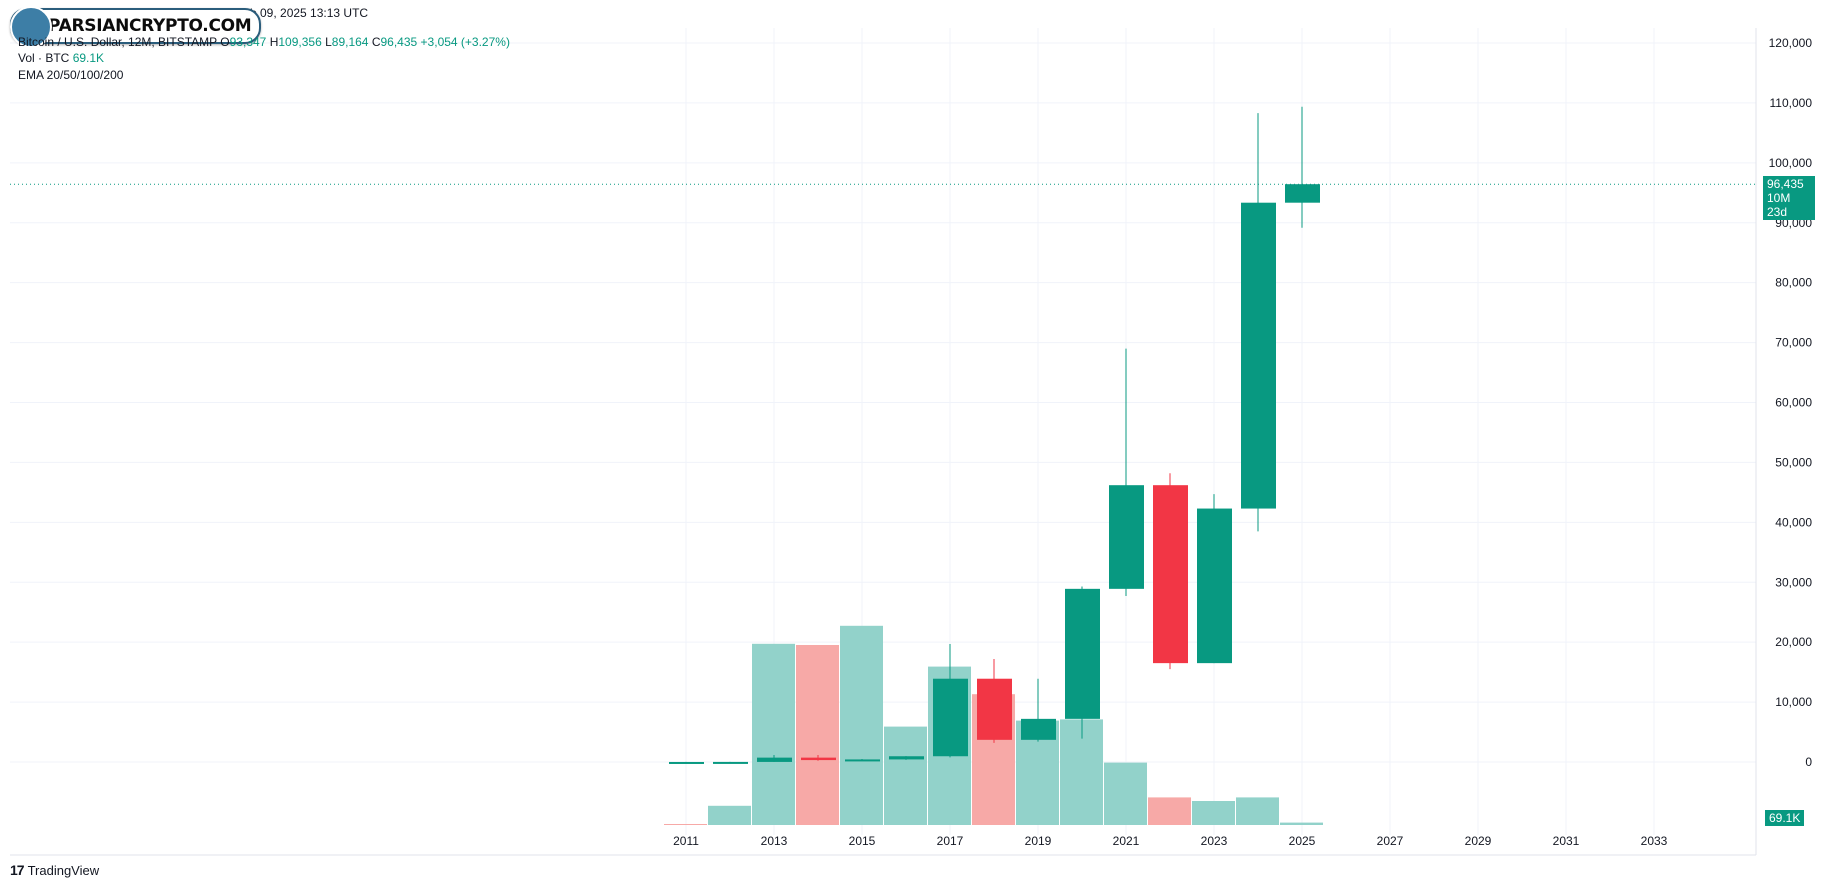 The height and width of the screenshot is (889, 1835). I want to click on y-tick-label: 40,000, so click(1793, 522).